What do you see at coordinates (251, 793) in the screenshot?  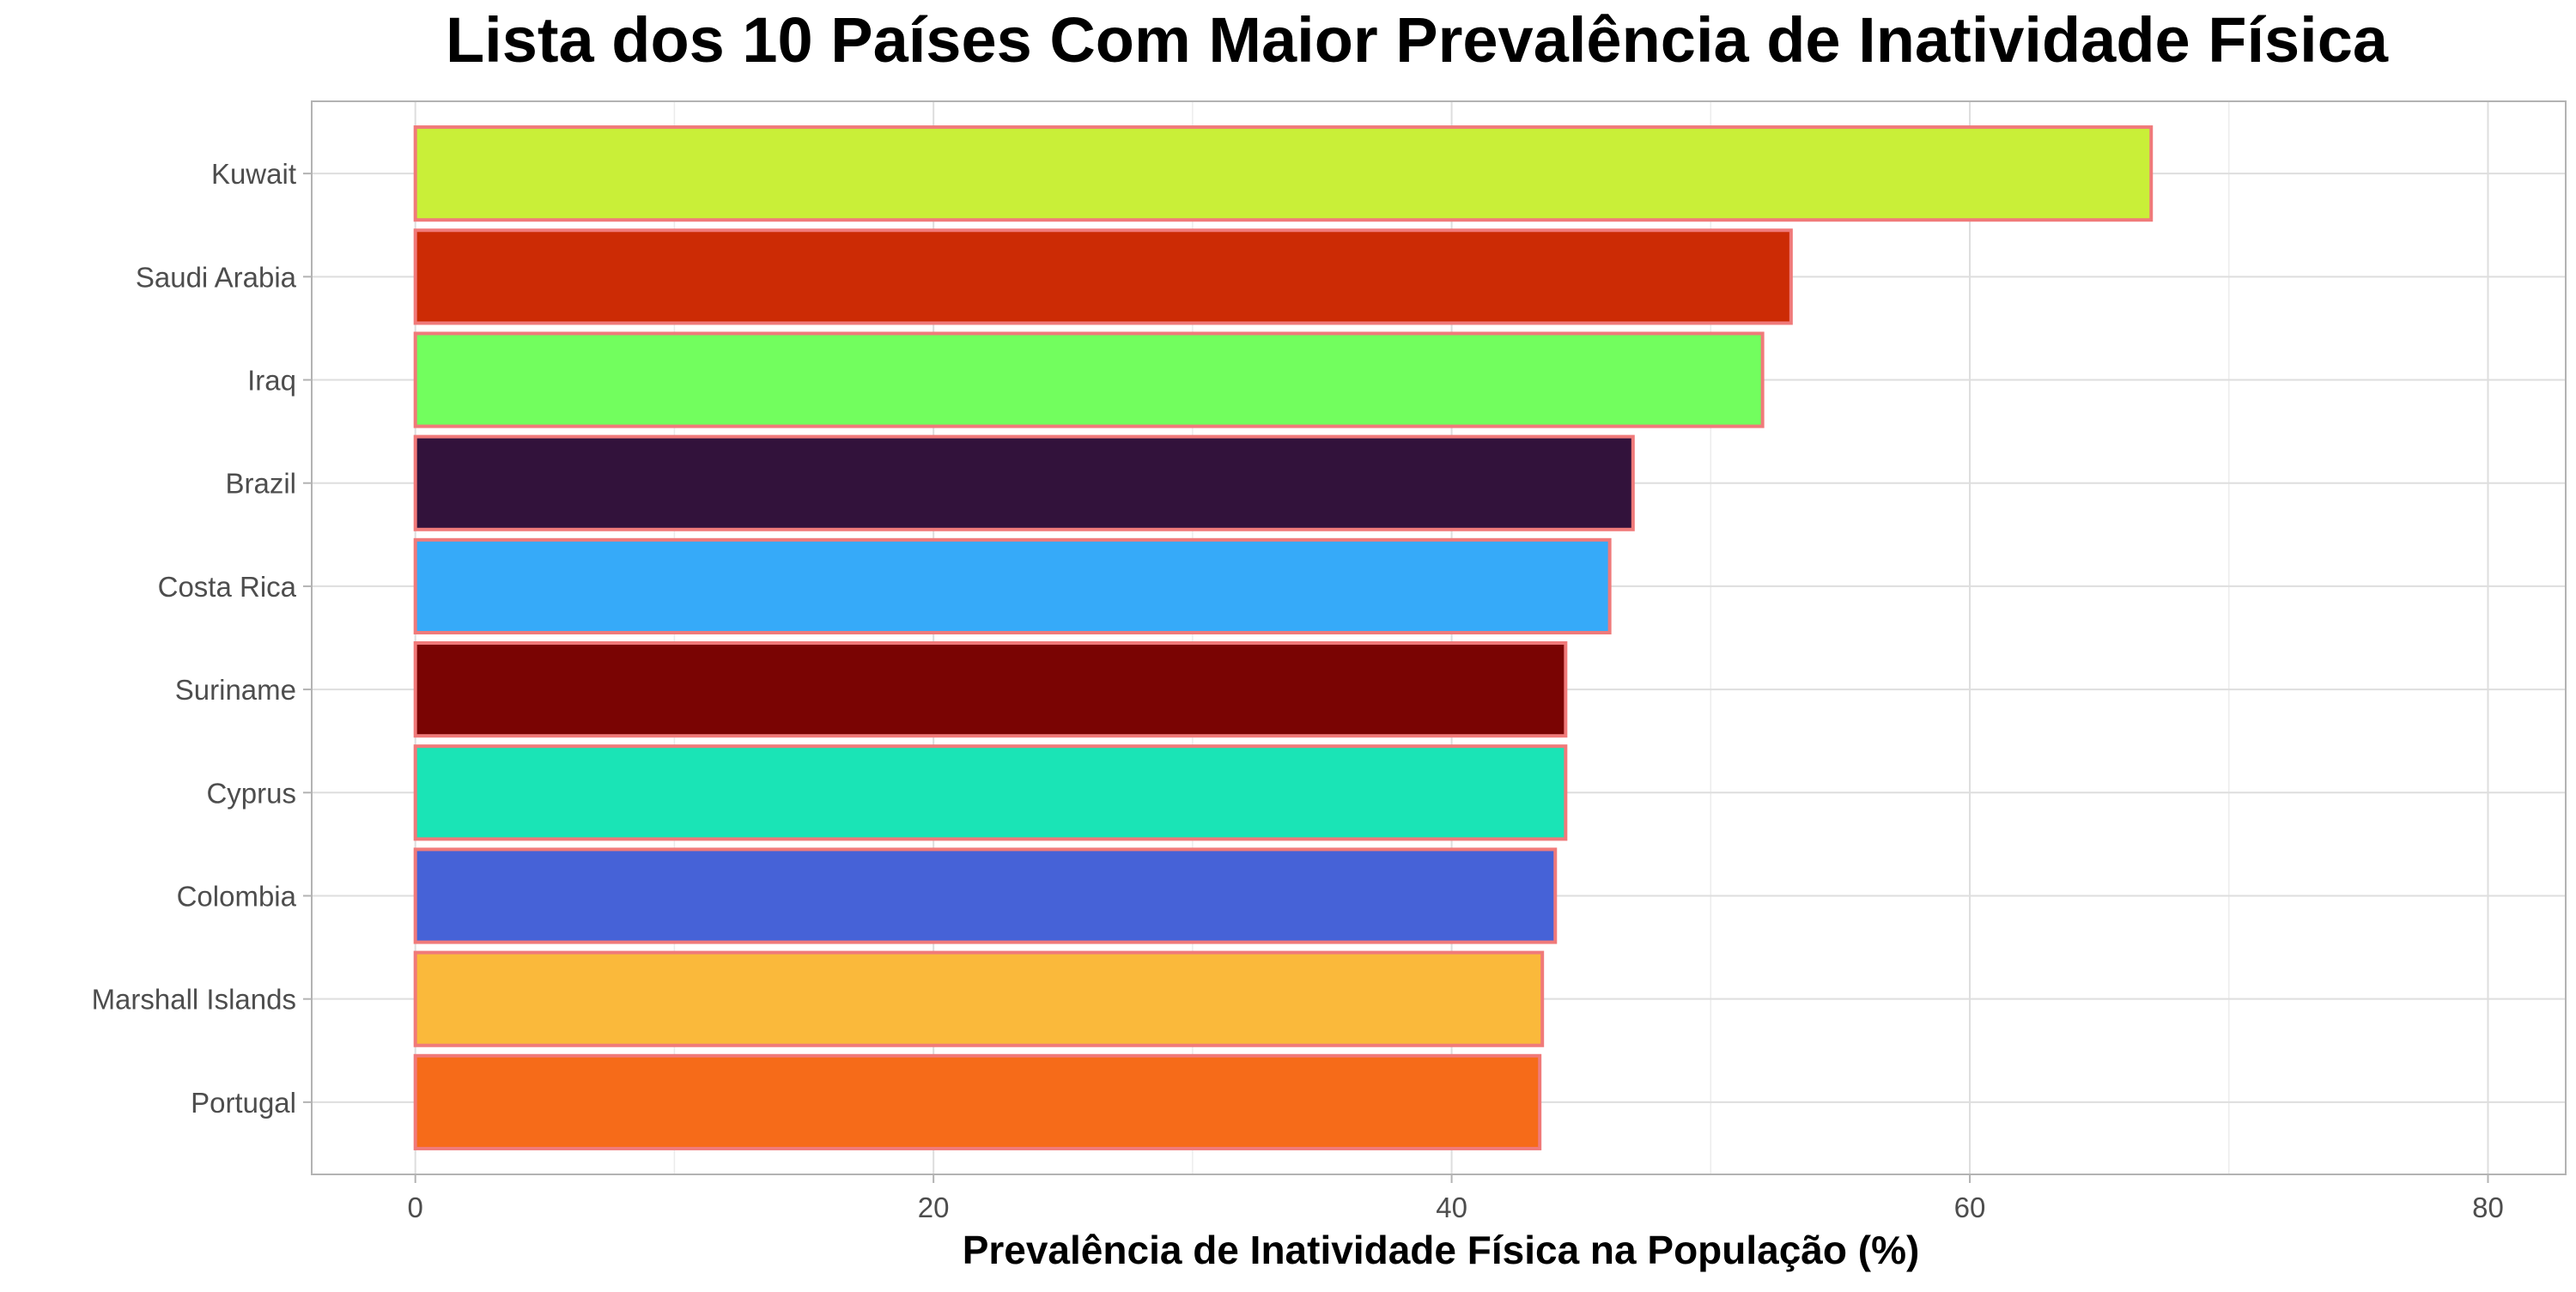 I see `y-tick-label: Cyprus` at bounding box center [251, 793].